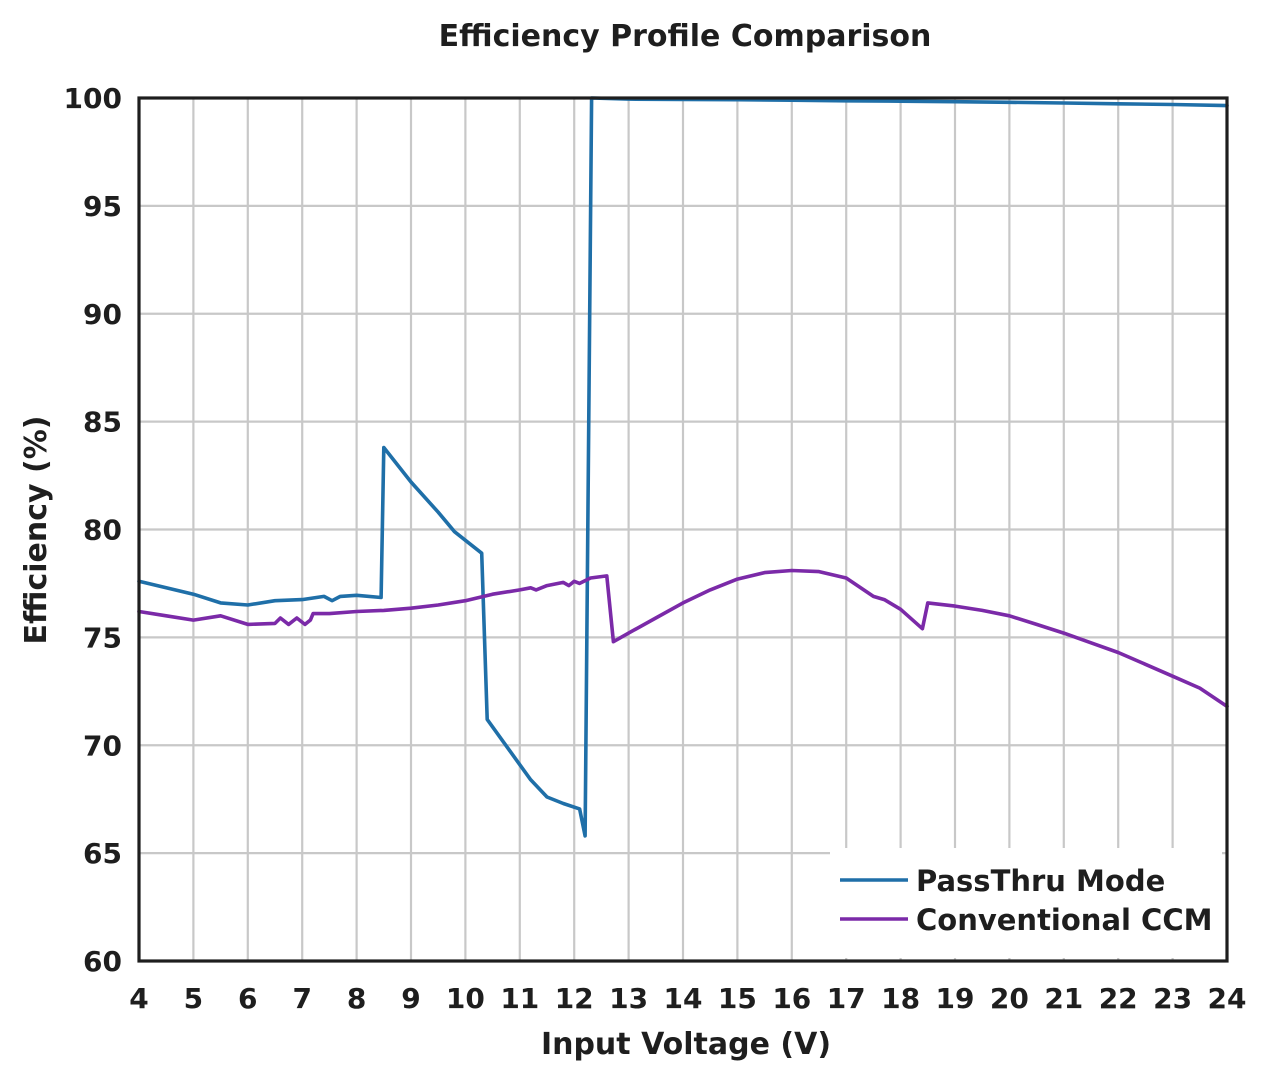 The width and height of the screenshot is (1280, 1075). I want to click on legend-label-passthru-mode: PassThru Mode, so click(1040, 881).